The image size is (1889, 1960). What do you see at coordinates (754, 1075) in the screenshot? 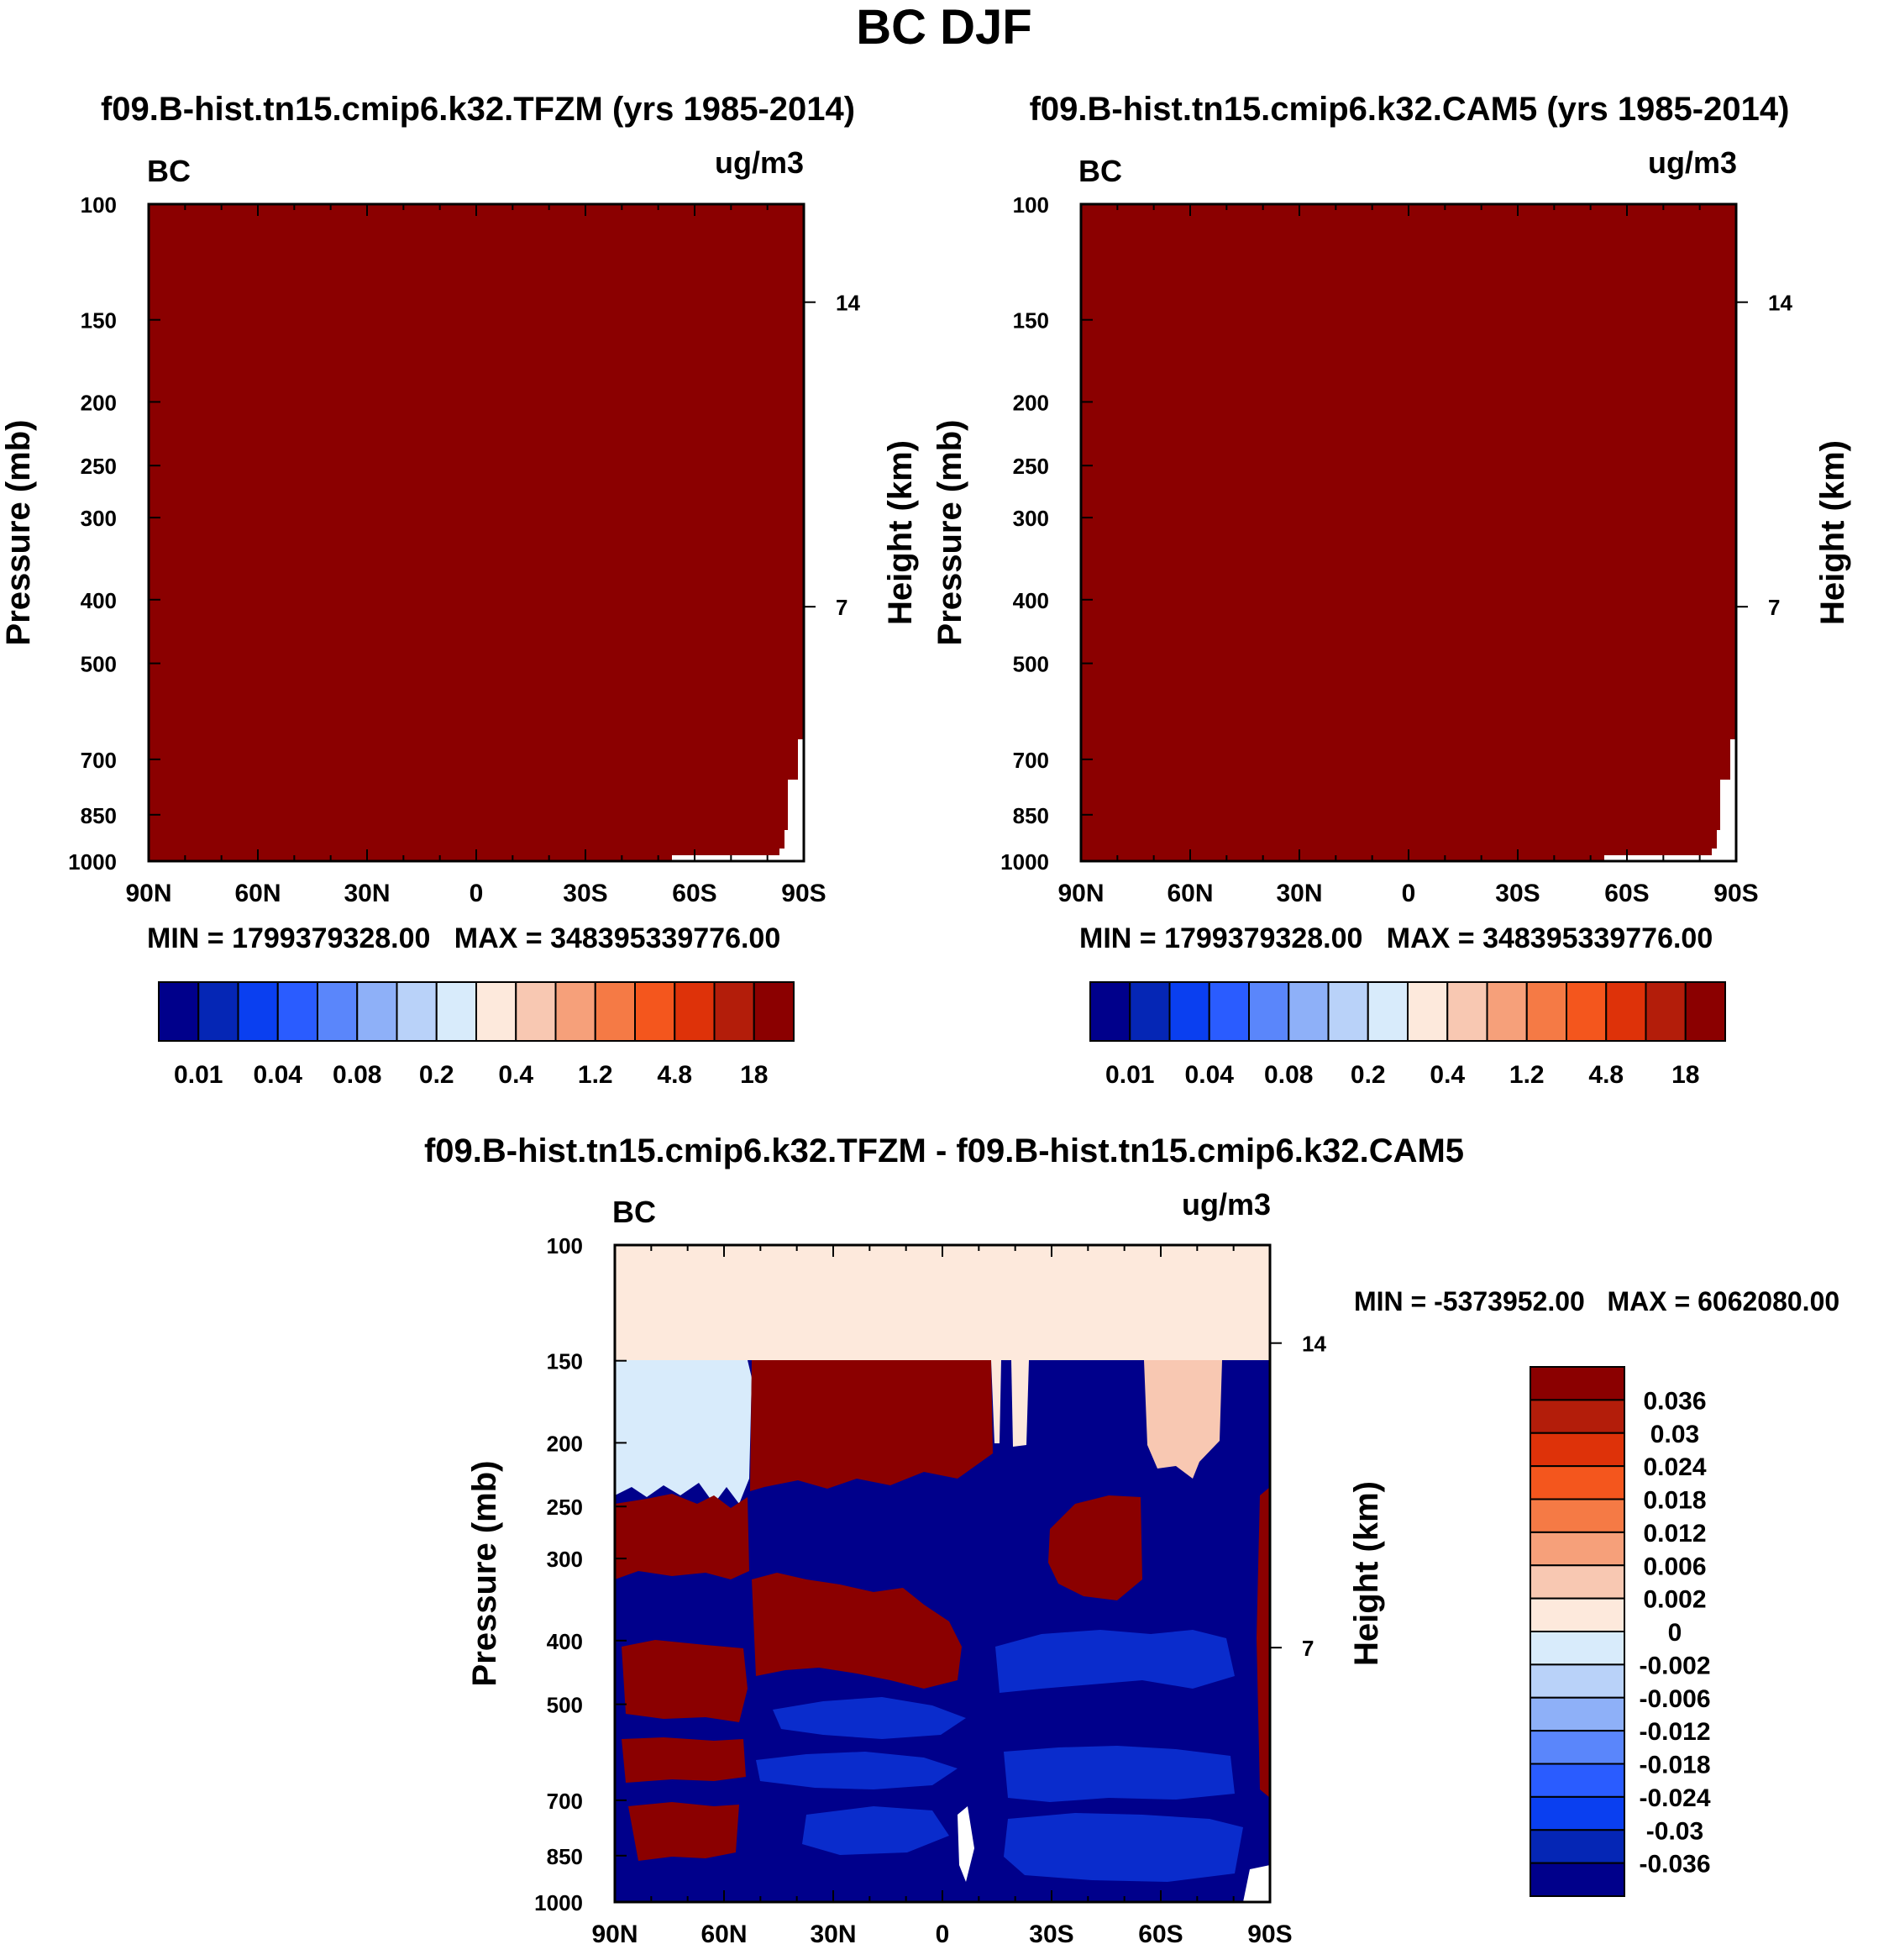
I see `colorbar-label: 18` at bounding box center [754, 1075].